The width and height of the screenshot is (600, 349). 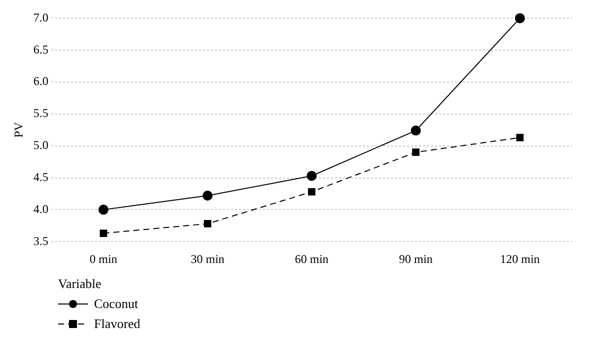 What do you see at coordinates (40, 49) in the screenshot?
I see `y-tick-label: 6.5` at bounding box center [40, 49].